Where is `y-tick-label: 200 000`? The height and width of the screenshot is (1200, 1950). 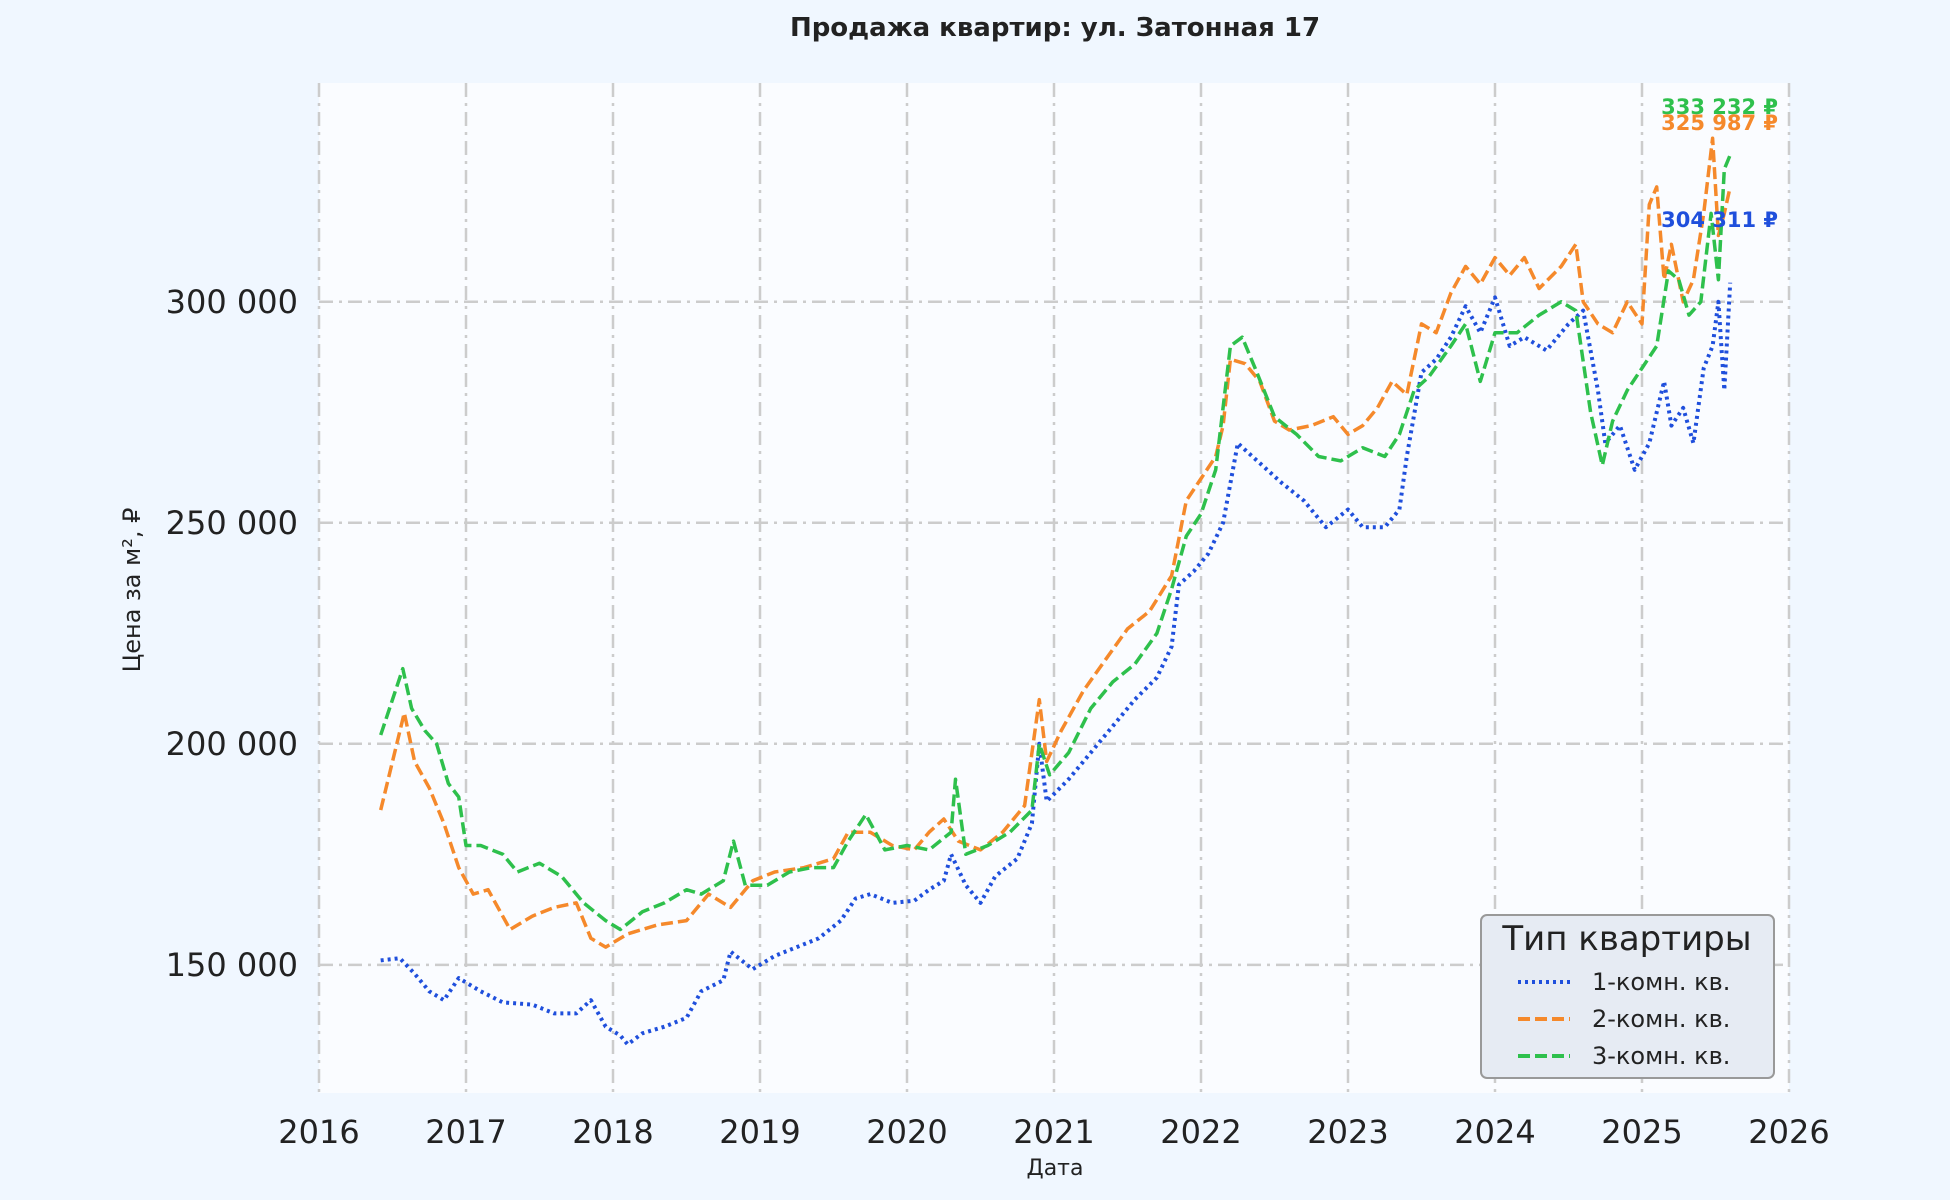 y-tick-label: 200 000 is located at coordinates (232, 744).